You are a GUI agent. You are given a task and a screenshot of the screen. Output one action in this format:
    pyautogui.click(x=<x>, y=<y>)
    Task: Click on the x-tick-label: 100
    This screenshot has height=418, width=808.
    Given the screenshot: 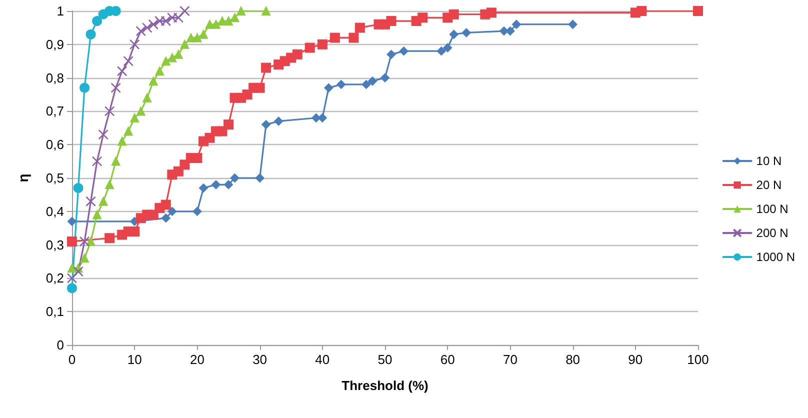 What is the action you would take?
    pyautogui.click(x=698, y=359)
    